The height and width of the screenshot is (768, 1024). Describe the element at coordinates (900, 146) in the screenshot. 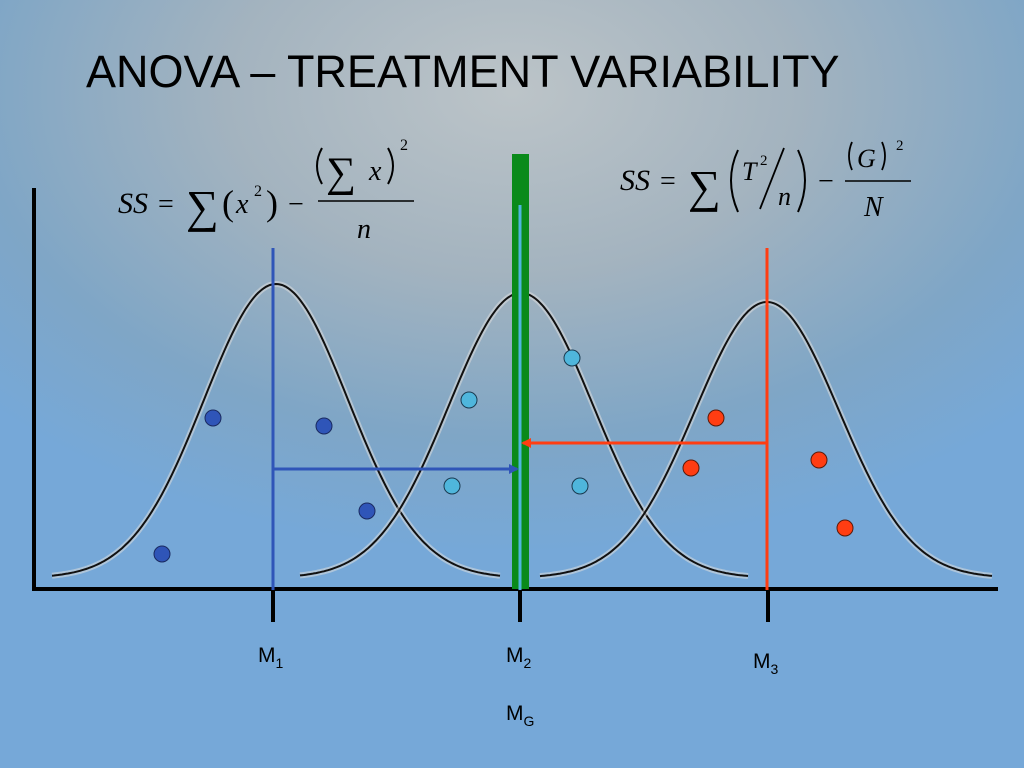

I see `formula-right-frac-exponent: 2` at that location.